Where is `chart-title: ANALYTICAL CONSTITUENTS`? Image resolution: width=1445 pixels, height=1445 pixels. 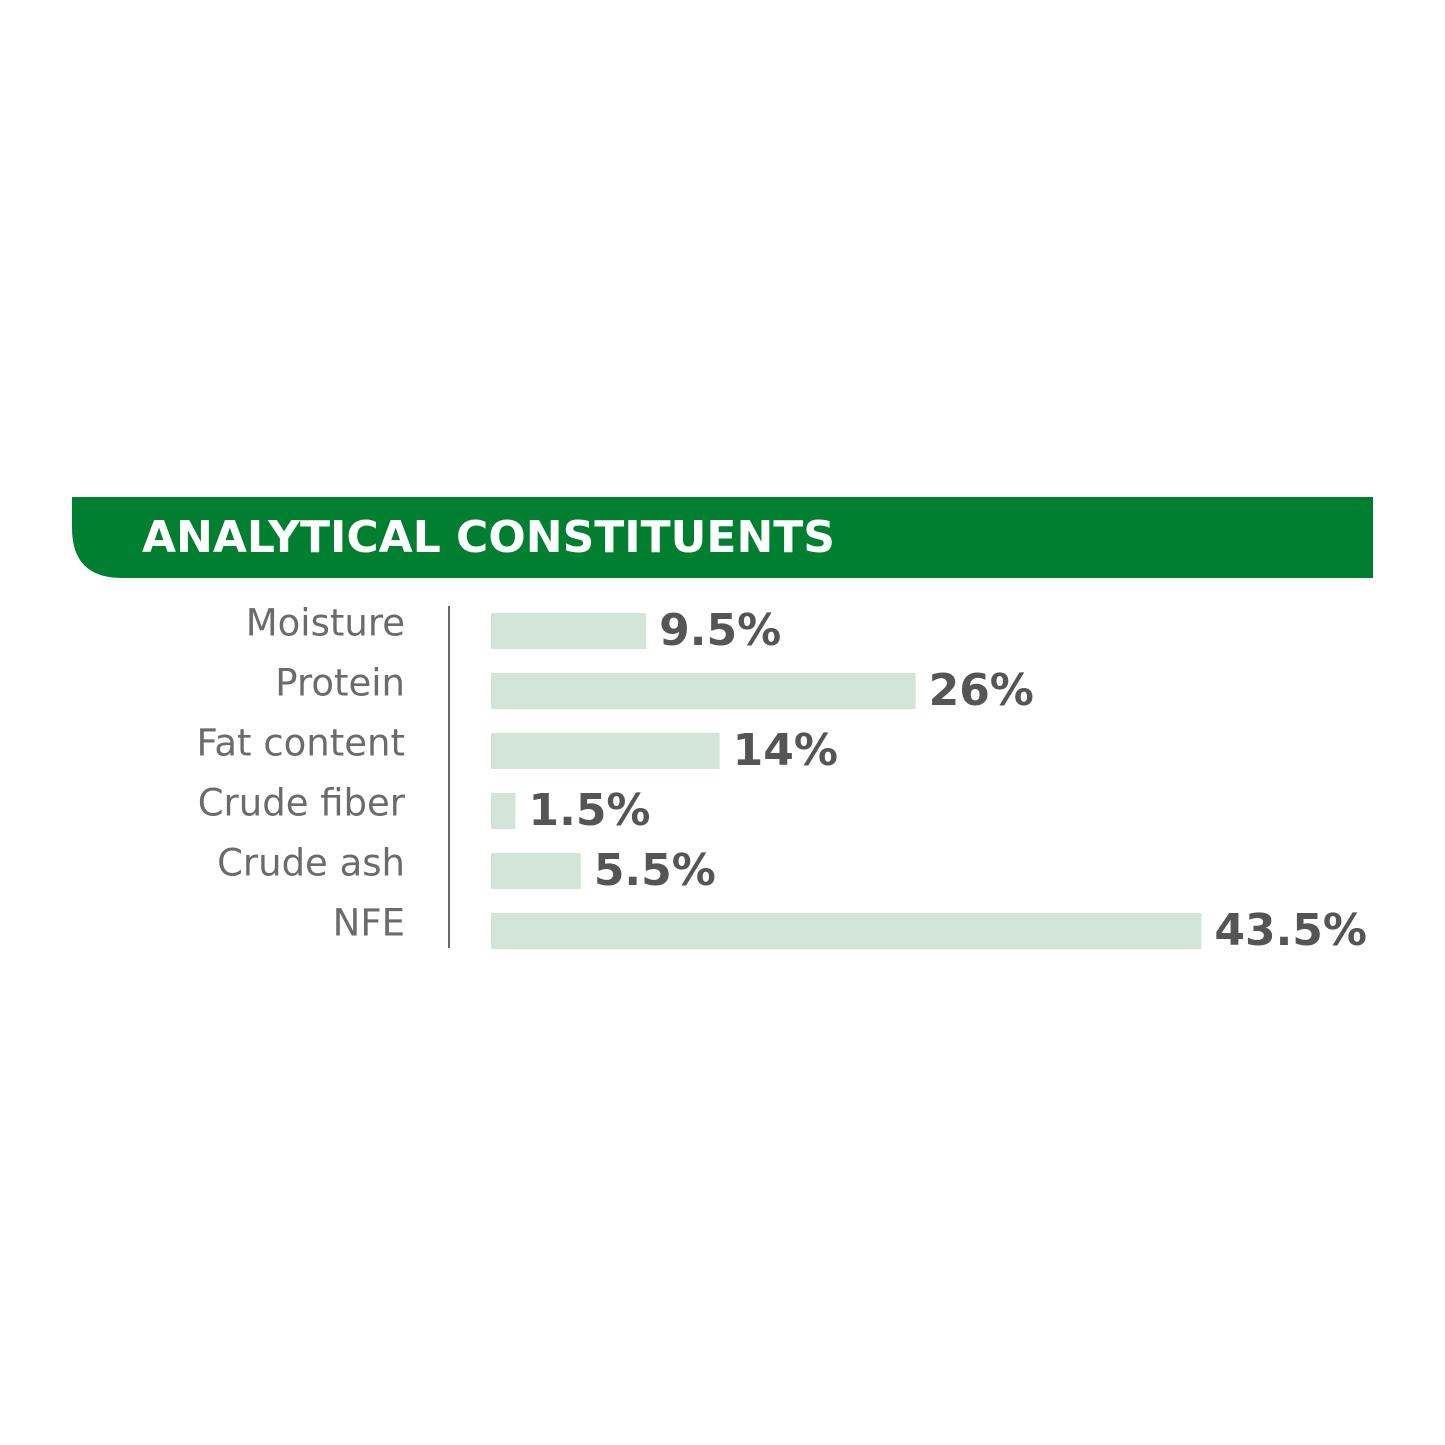 chart-title: ANALYTICAL CONSTITUENTS is located at coordinates (488, 537).